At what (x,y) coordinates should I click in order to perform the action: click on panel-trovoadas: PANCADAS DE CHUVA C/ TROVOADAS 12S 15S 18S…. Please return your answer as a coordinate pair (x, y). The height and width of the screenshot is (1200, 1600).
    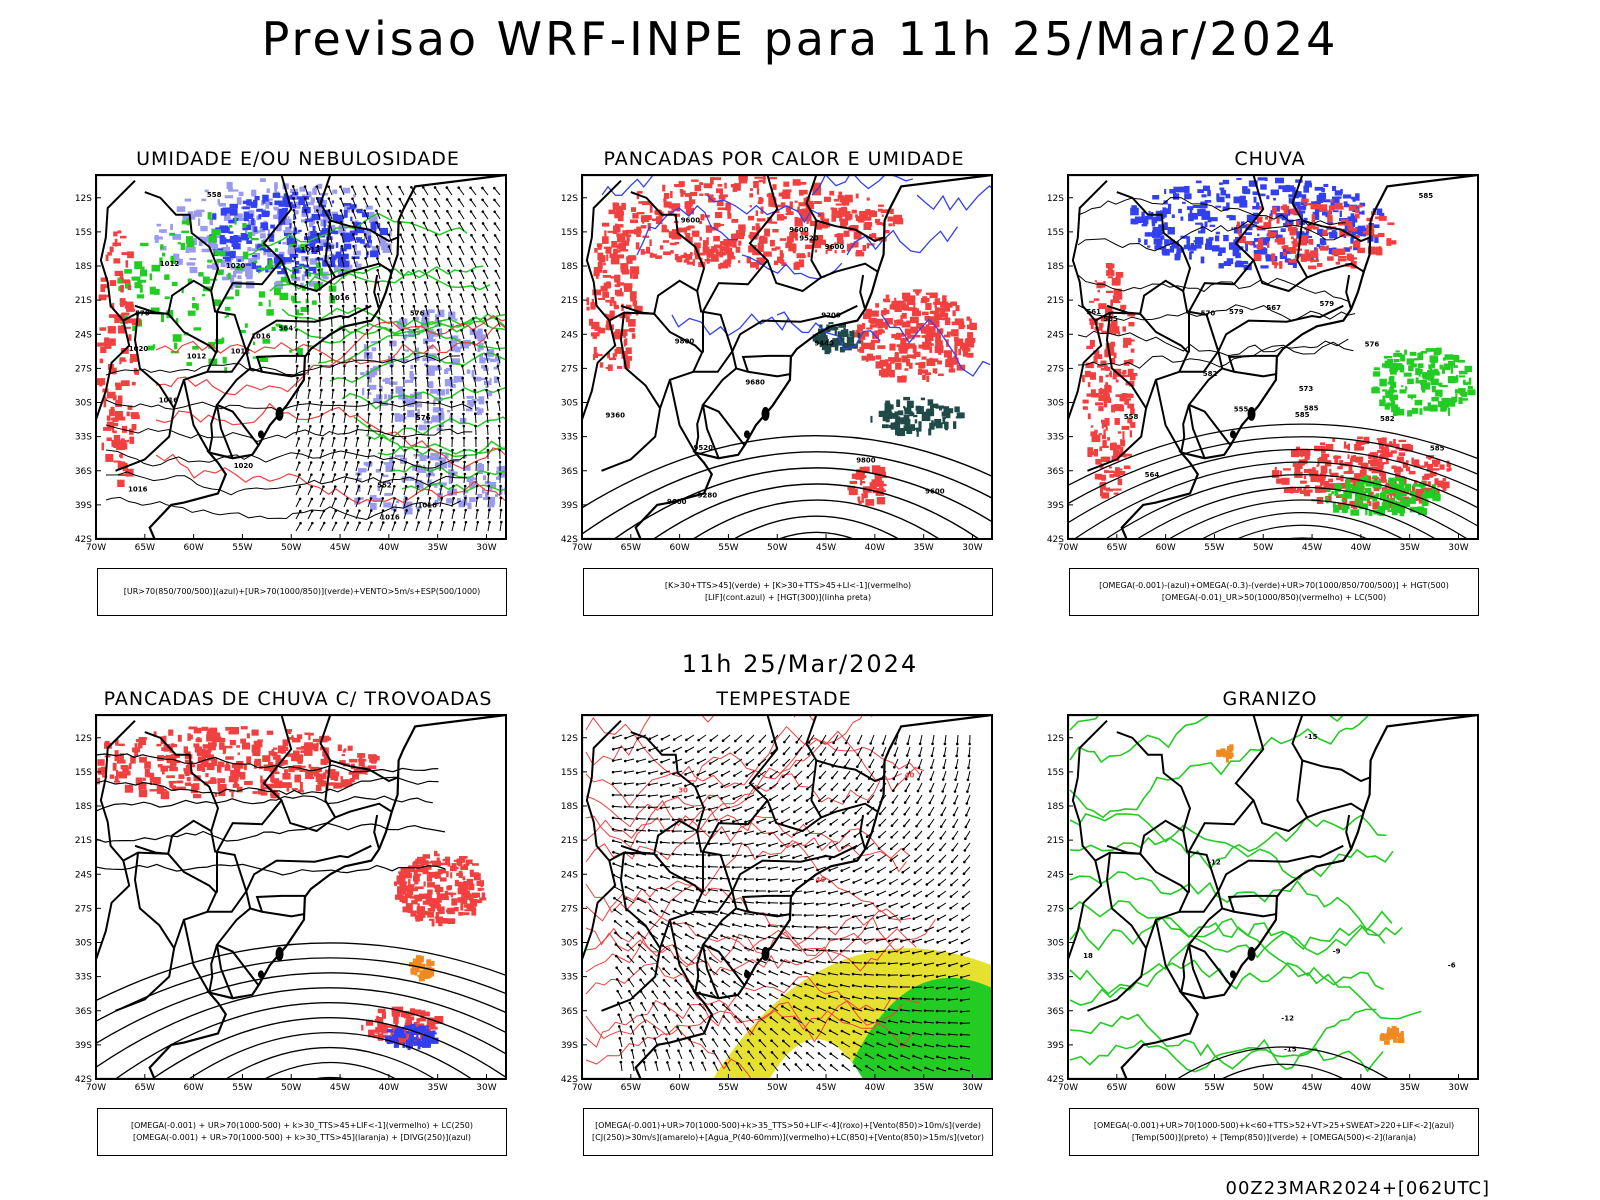
    Looking at the image, I should click on (298, 928).